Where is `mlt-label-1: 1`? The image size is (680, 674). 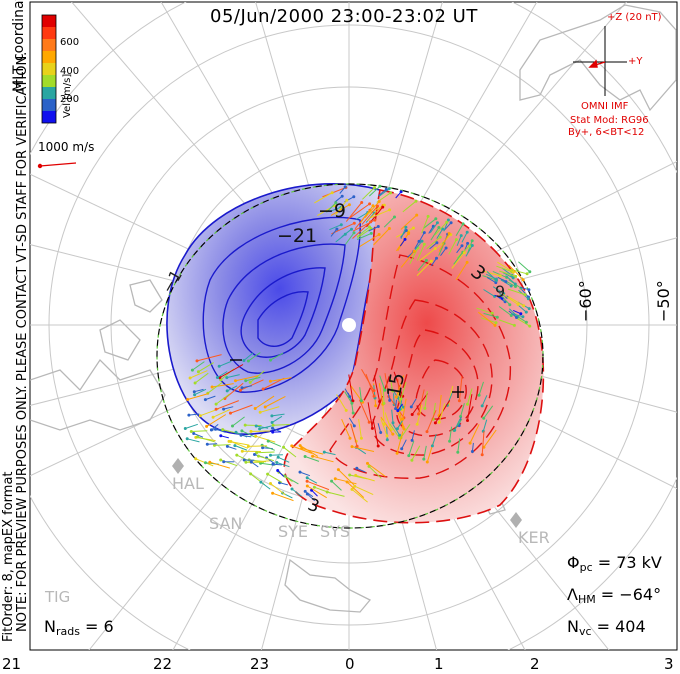
mlt-label-1: 1 is located at coordinates (439, 664).